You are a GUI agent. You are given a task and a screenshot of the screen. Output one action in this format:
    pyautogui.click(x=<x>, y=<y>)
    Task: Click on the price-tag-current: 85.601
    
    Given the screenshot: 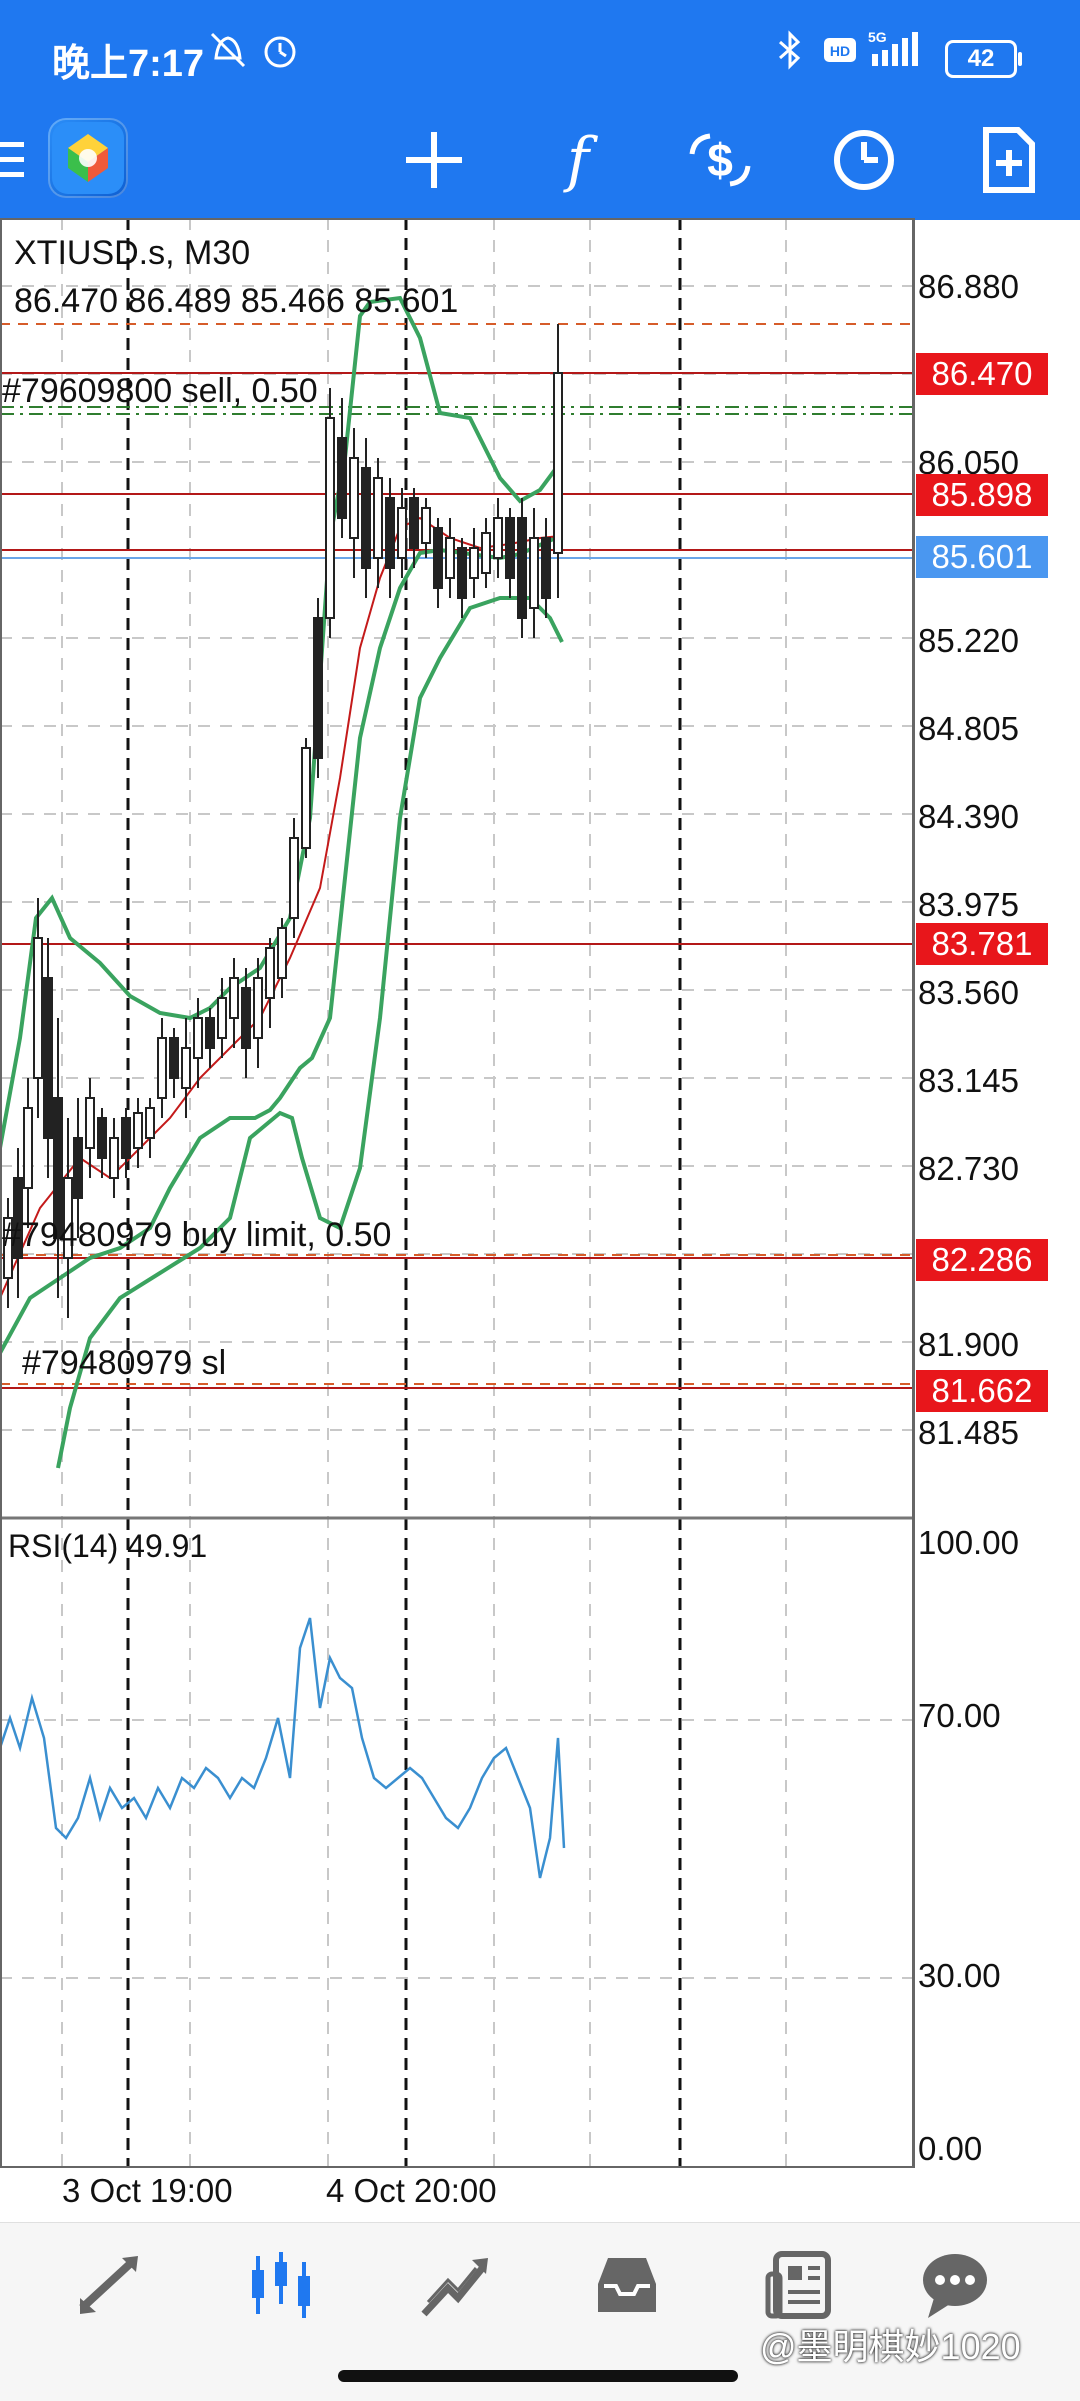 What is the action you would take?
    pyautogui.click(x=982, y=557)
    